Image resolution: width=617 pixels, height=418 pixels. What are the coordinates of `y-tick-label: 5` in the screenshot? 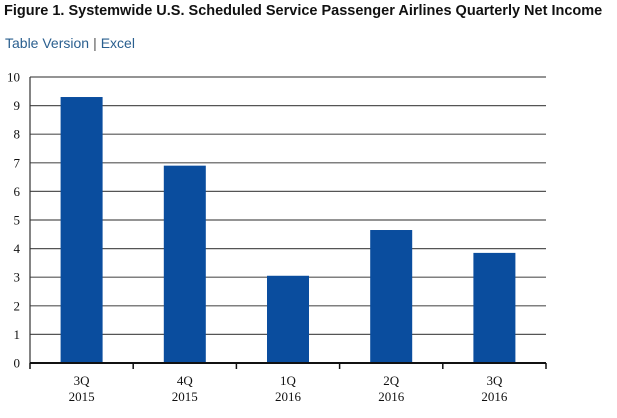 It's located at (17, 220).